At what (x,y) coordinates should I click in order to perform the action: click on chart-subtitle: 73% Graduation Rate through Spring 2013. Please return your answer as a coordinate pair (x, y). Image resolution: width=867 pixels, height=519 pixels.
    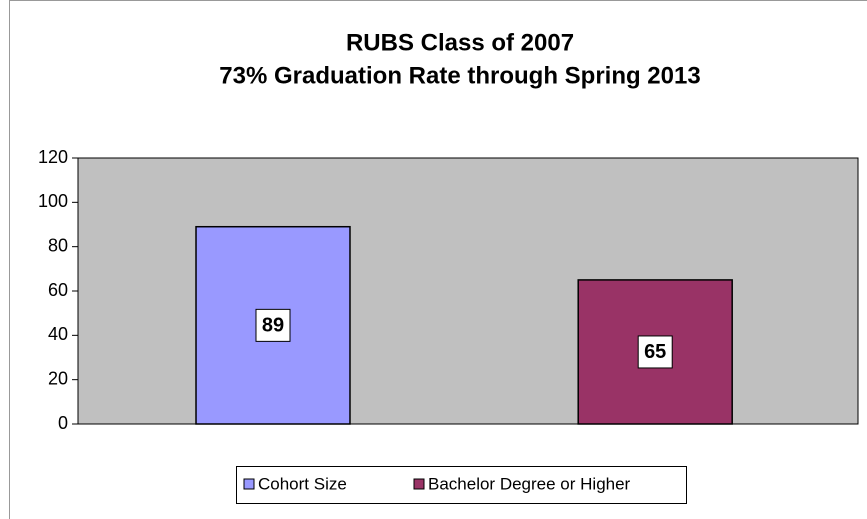
    Looking at the image, I should click on (459, 75).